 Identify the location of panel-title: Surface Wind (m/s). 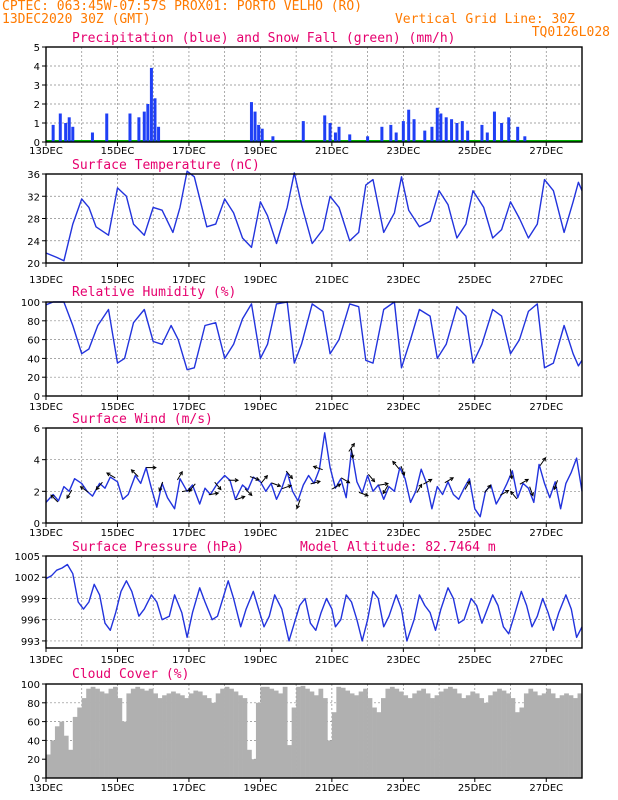
(142, 419).